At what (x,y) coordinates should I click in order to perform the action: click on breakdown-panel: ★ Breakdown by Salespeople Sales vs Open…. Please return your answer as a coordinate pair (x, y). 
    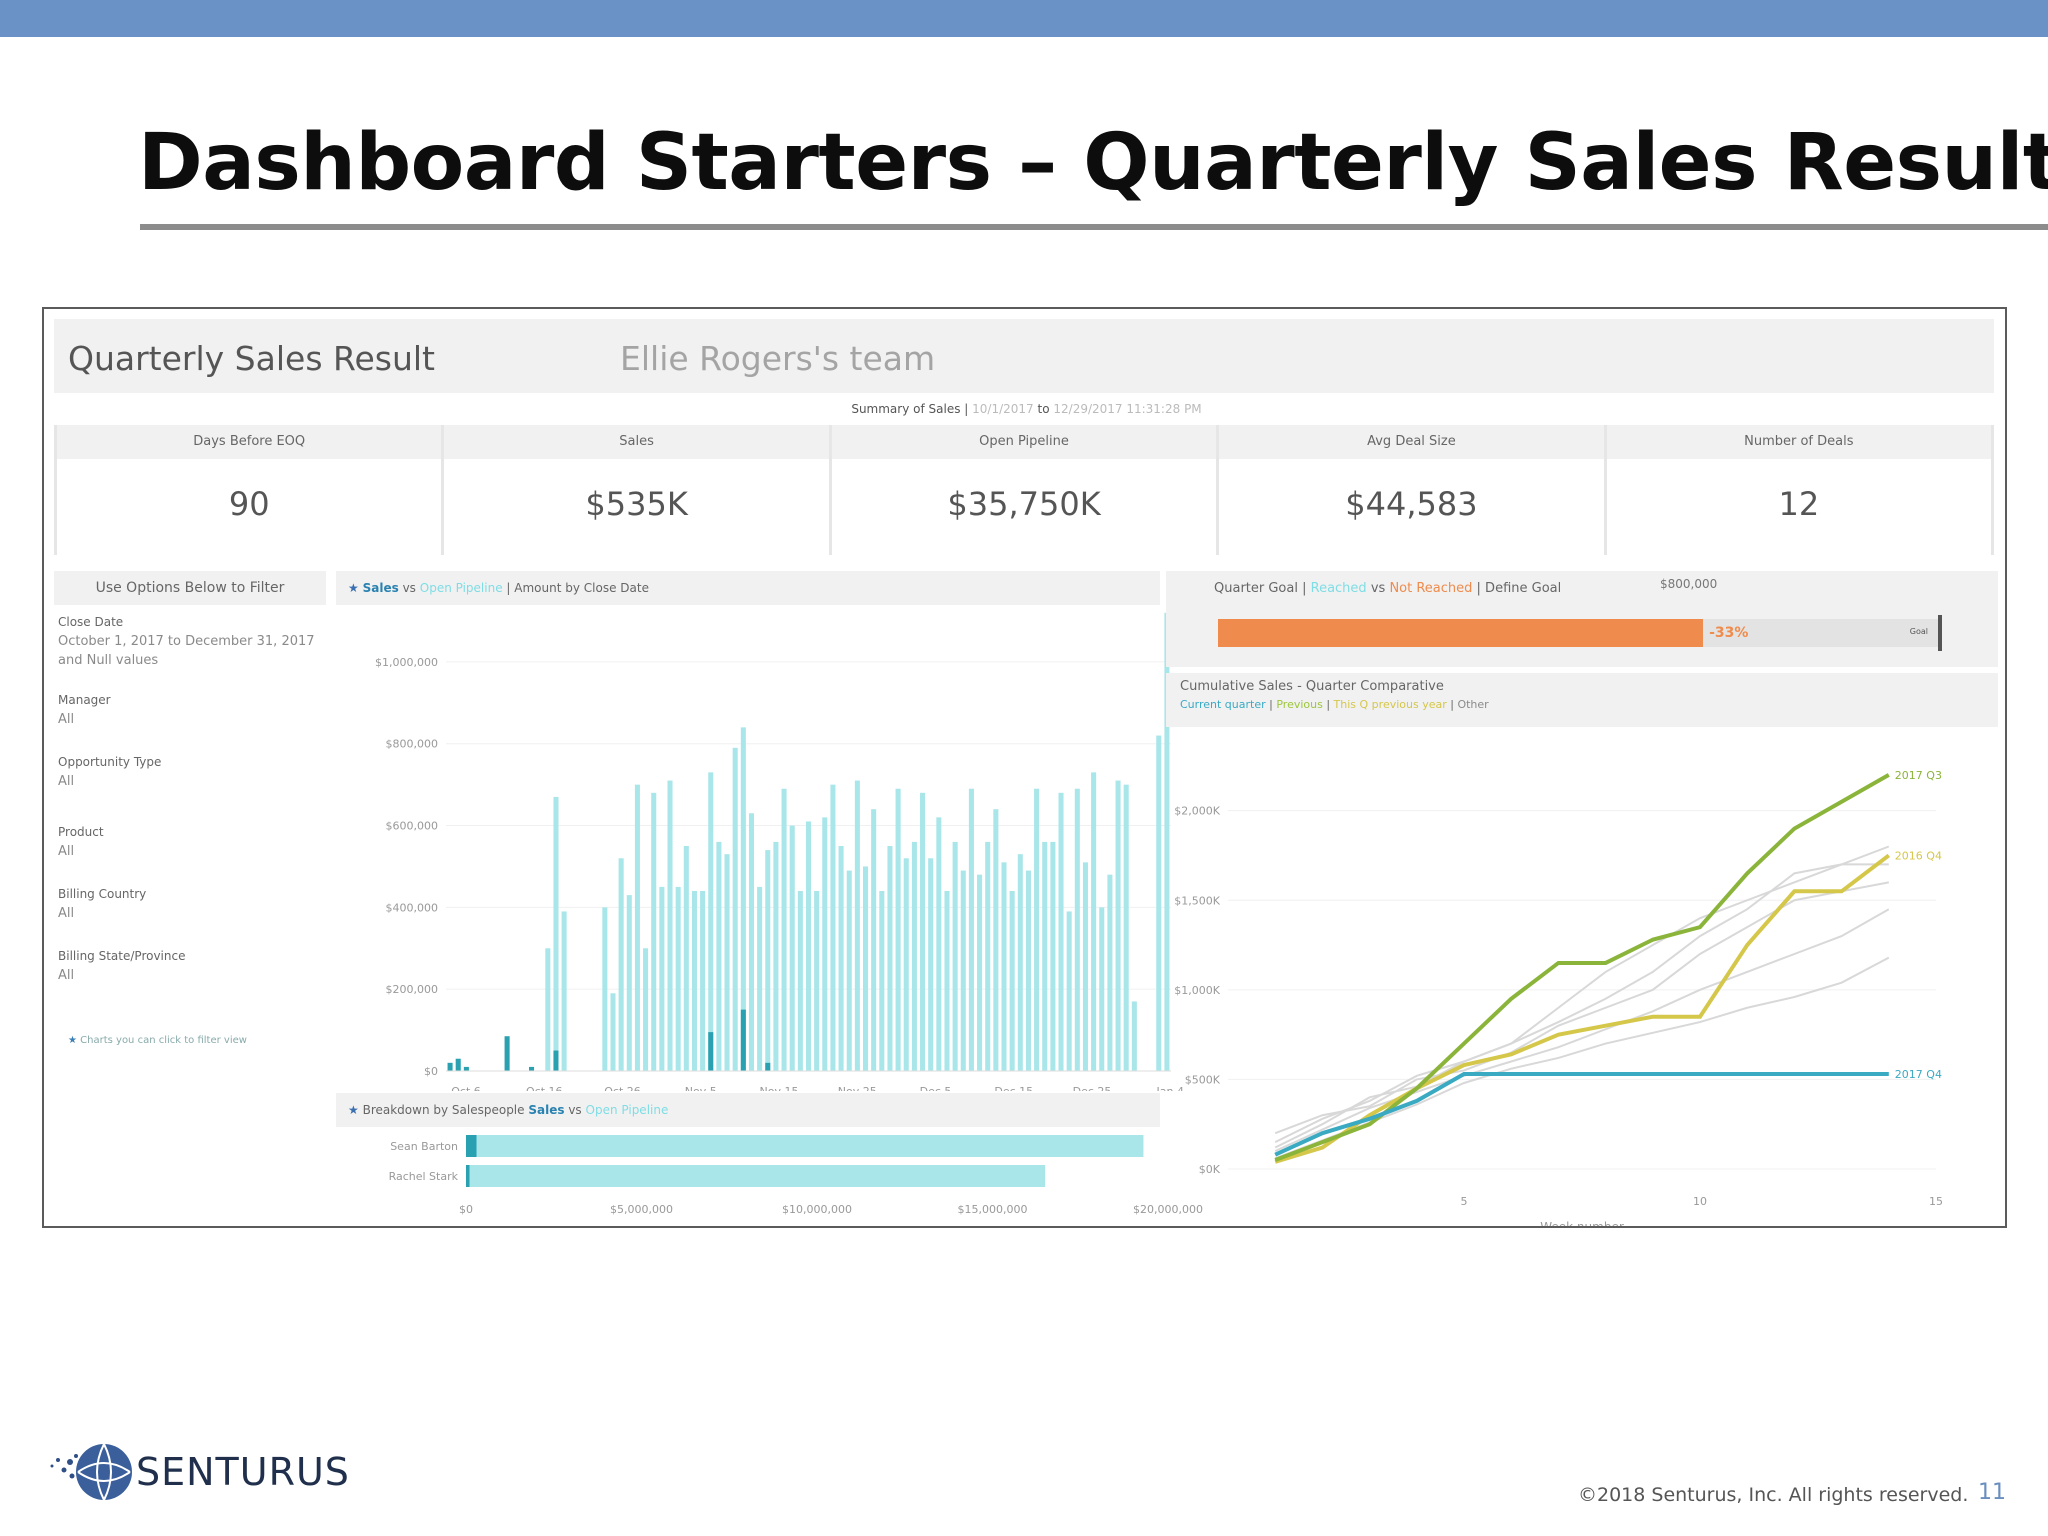
    Looking at the image, I should click on (770, 1155).